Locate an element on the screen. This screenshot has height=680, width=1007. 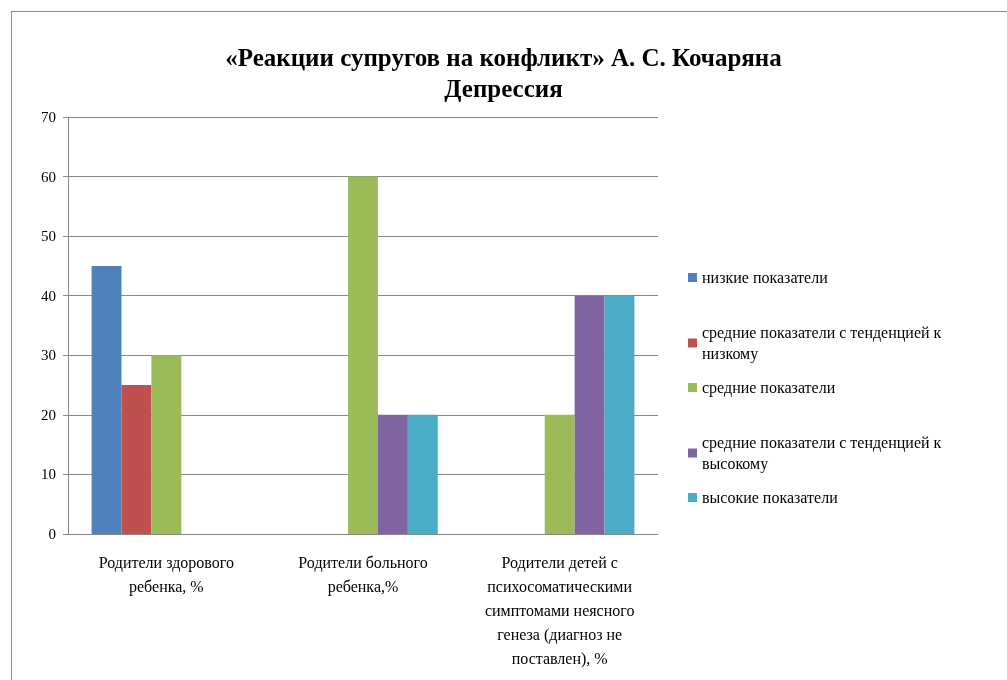
x-tick-label: Родители больного ребенка,% is located at coordinates (363, 574).